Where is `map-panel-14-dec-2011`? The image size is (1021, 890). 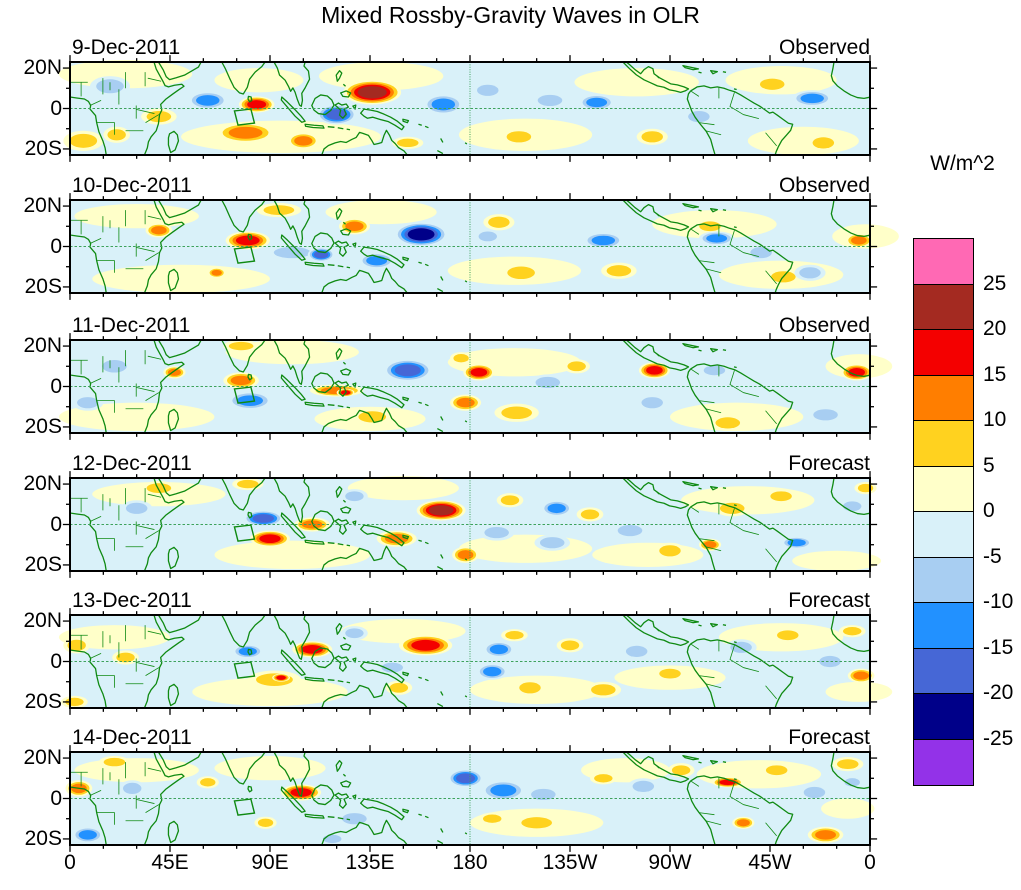 map-panel-14-dec-2011 is located at coordinates (470, 798).